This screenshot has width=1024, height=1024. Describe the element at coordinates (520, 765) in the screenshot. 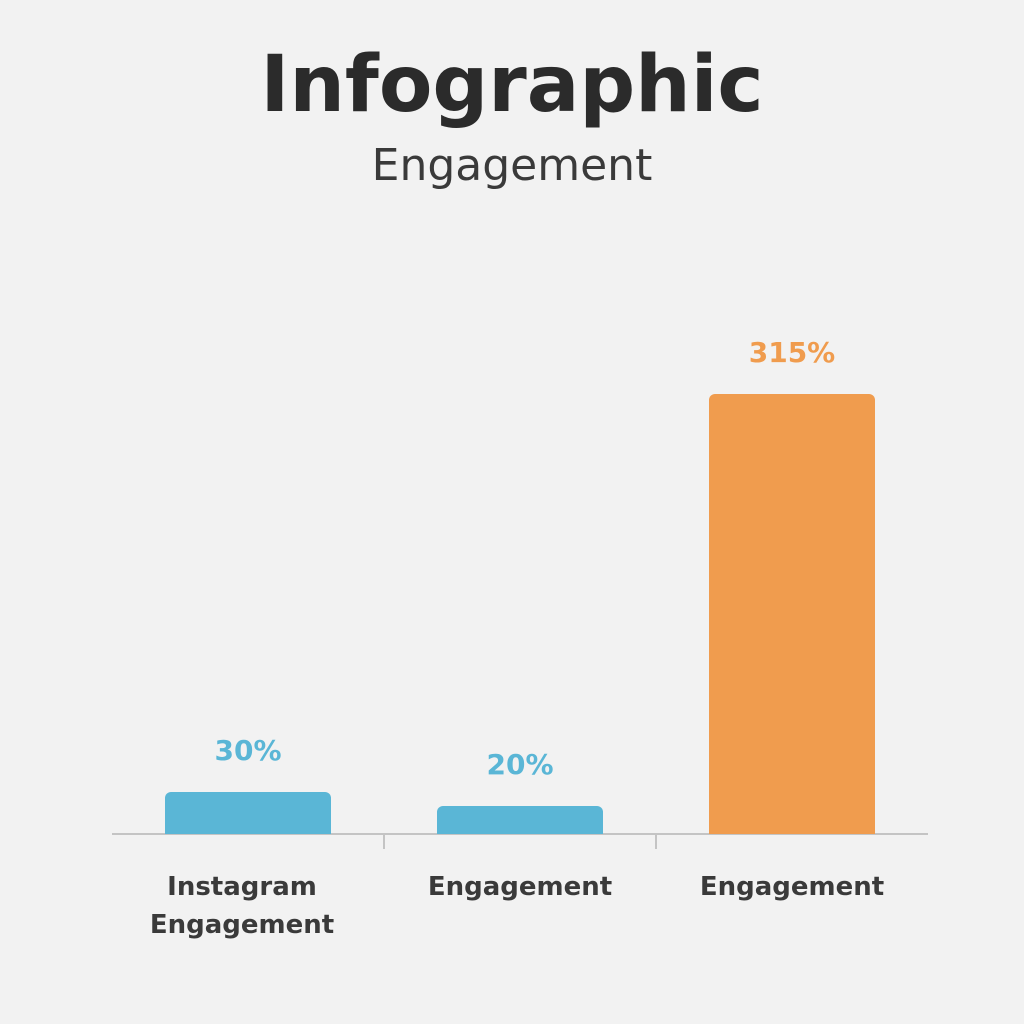

I see `value-label: 20%` at that location.